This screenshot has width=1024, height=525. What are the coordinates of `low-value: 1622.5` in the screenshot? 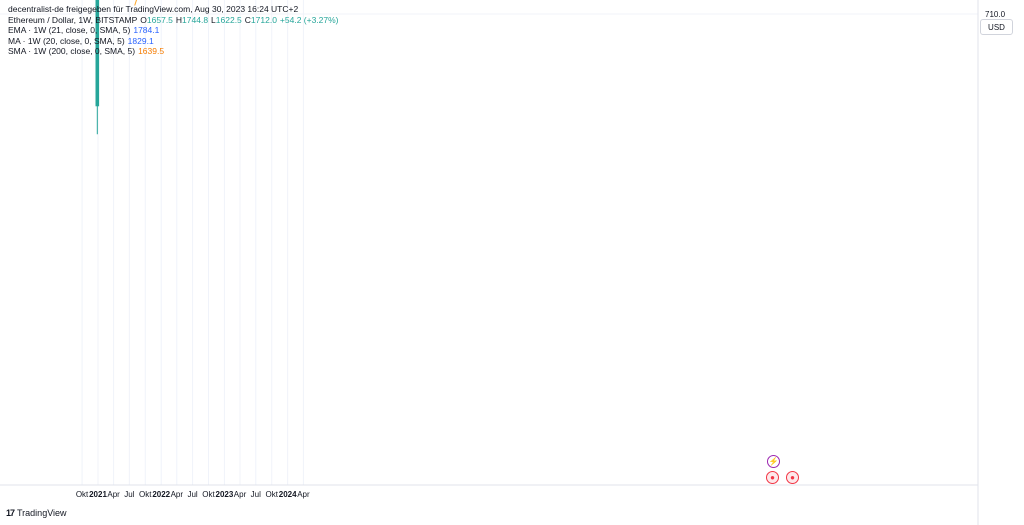 It's located at (228, 19).